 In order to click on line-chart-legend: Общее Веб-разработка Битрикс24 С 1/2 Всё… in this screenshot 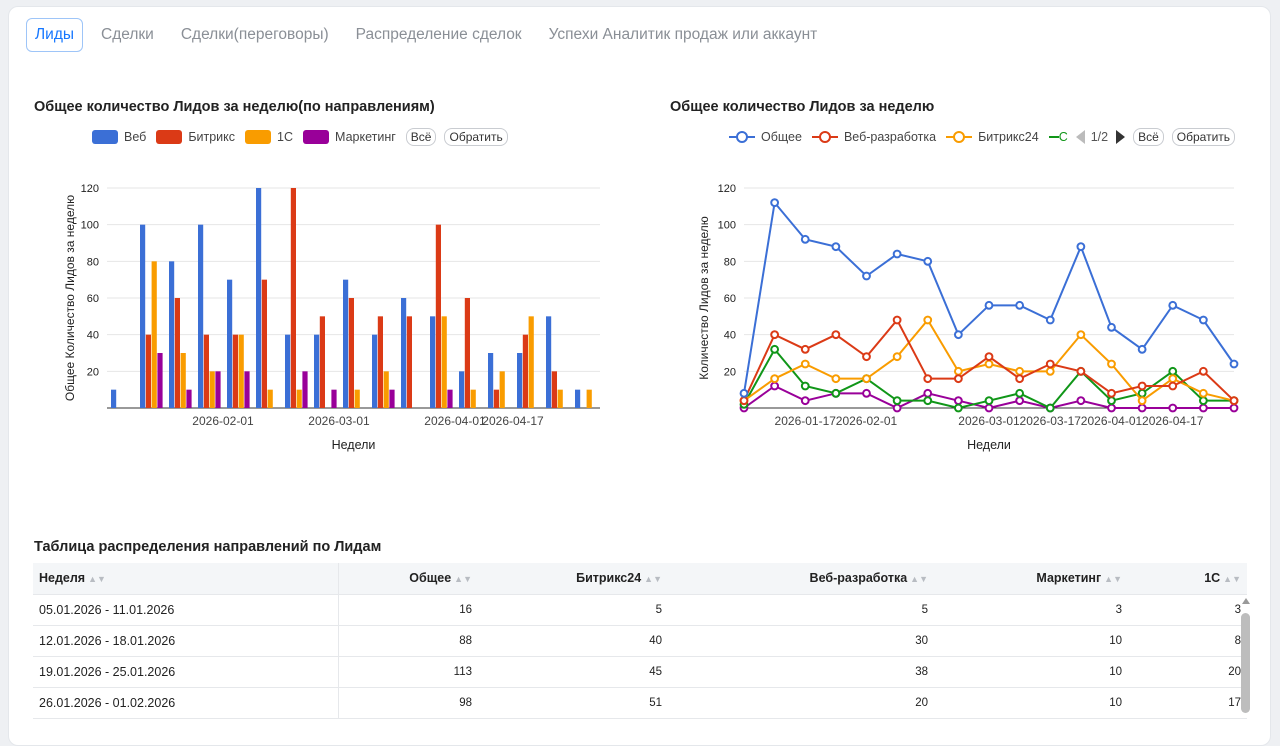, I will do `click(986, 137)`.